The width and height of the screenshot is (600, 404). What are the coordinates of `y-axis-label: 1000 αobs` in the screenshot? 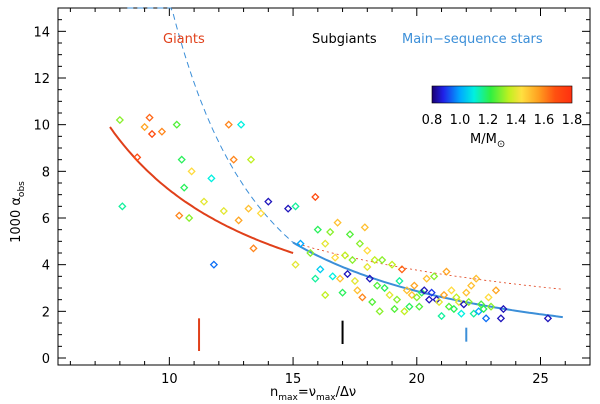 It's located at (18, 212).